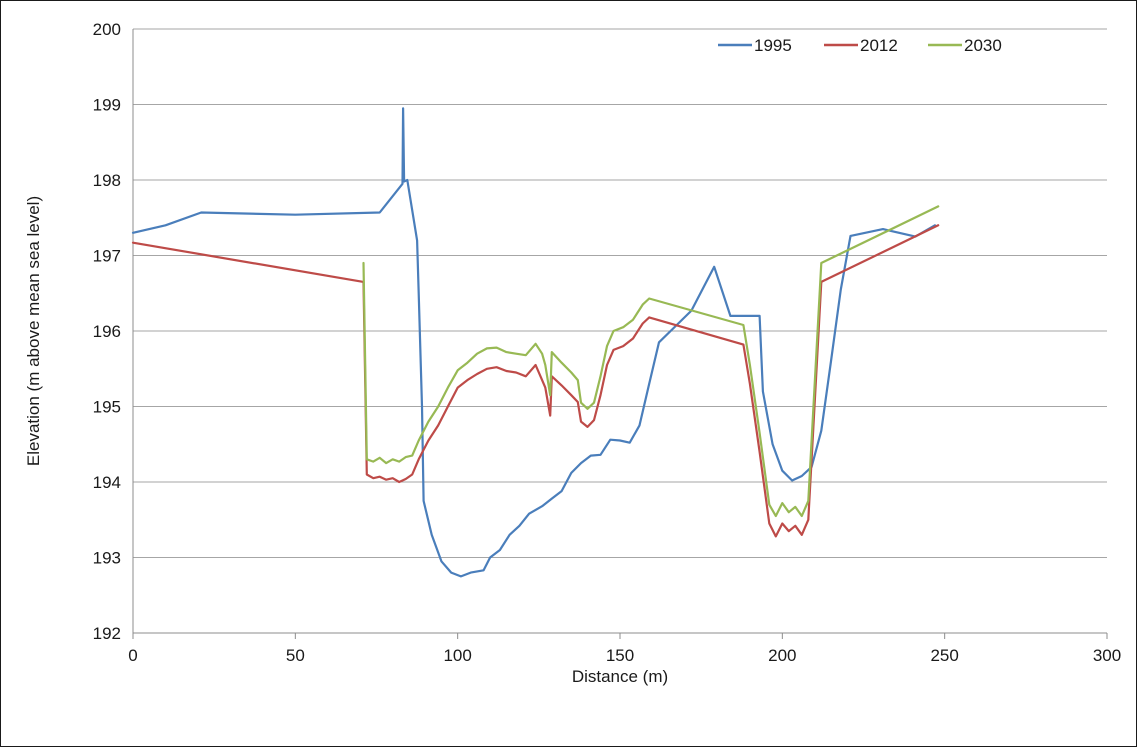 The height and width of the screenshot is (748, 1137). What do you see at coordinates (295, 655) in the screenshot?
I see `x-tick-label: 50` at bounding box center [295, 655].